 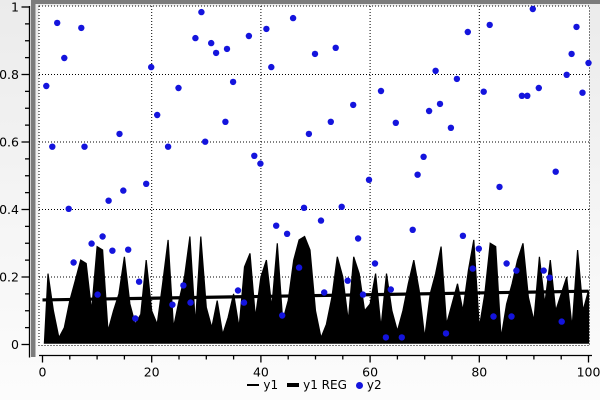 What do you see at coordinates (15, 7) in the screenshot?
I see `y-axis-tick-label: 1` at bounding box center [15, 7].